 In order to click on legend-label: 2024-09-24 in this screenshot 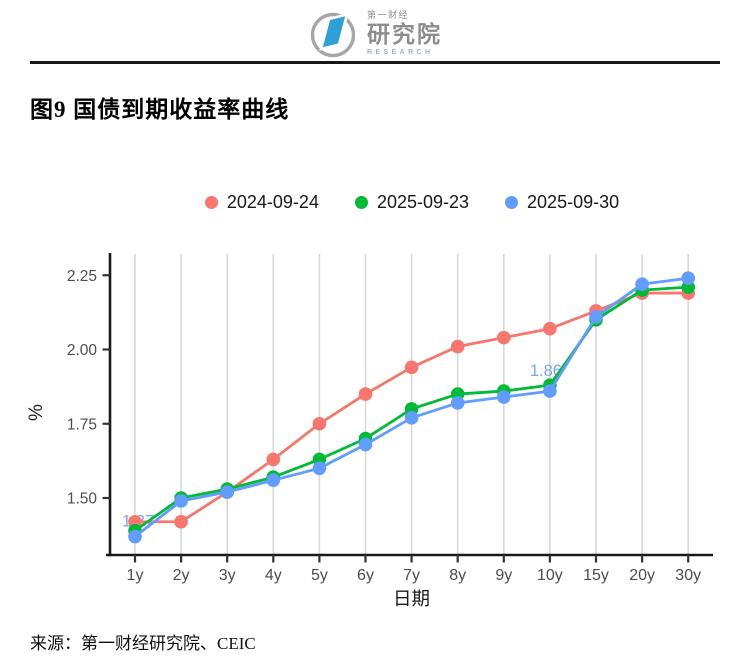, I will do `click(272, 202)`.